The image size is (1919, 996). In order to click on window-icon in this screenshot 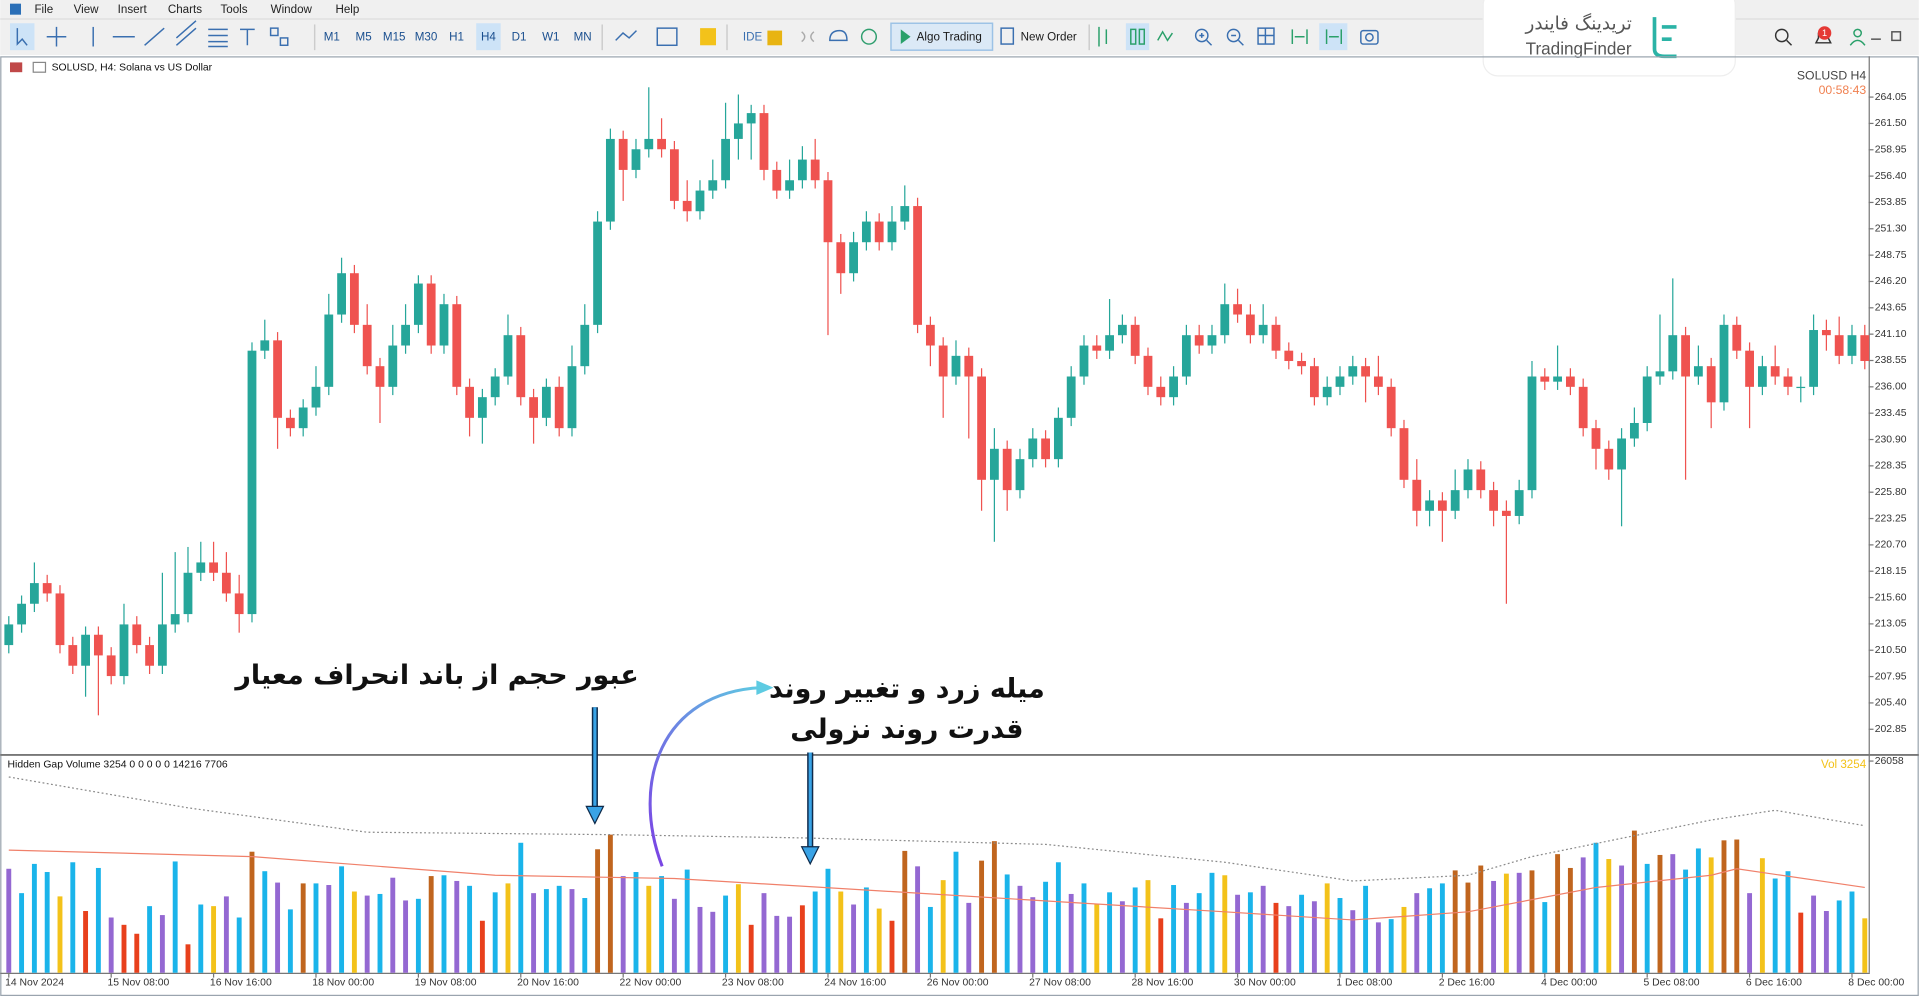, I will do `click(16, 67)`.